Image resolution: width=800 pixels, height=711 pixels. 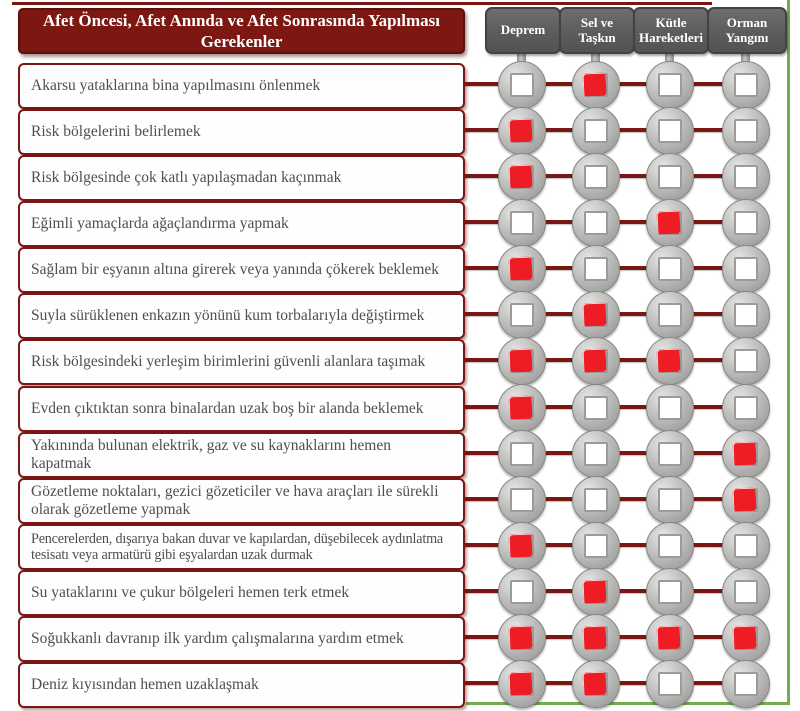 I want to click on column-header-label: Deprem, so click(x=523, y=30).